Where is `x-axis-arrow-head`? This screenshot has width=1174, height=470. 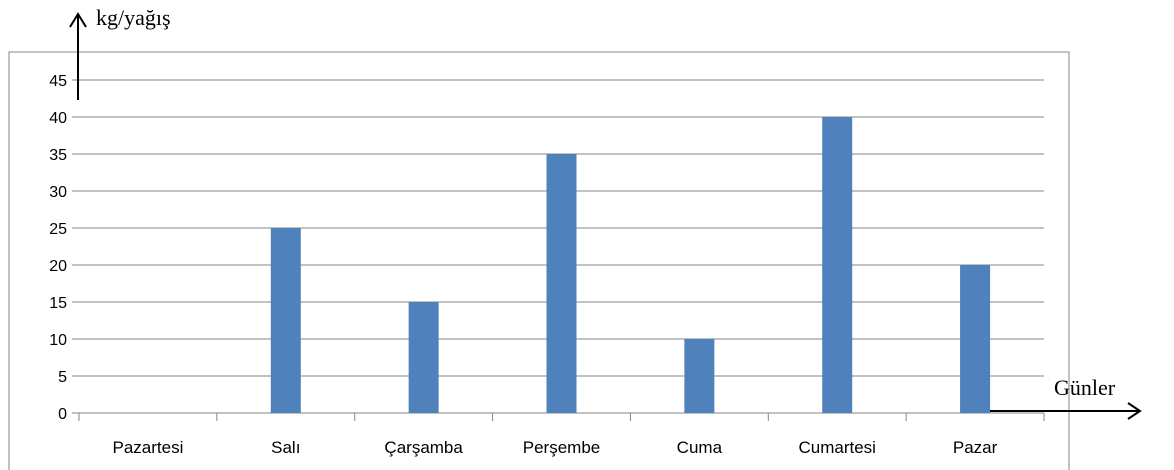
x-axis-arrow-head is located at coordinates (1134, 411).